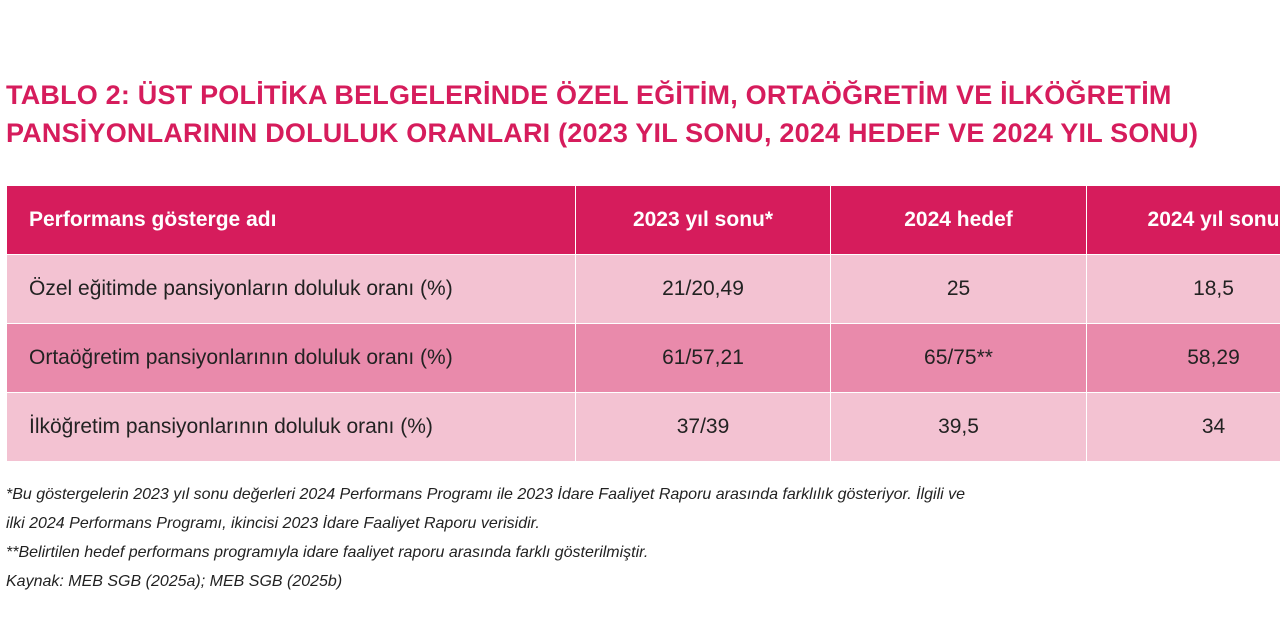  I want to click on cell-2024-target: 65/75**, so click(958, 358).